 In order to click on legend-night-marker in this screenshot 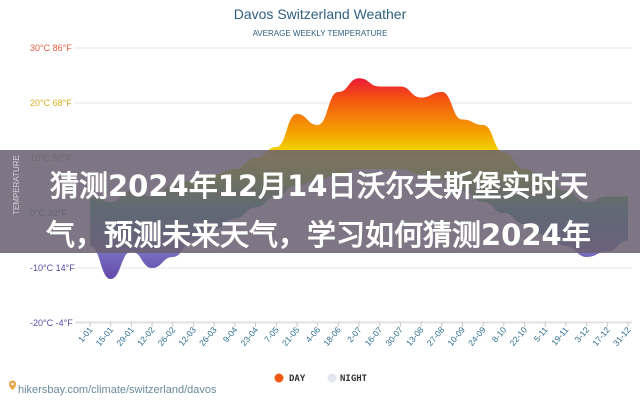, I will do `click(332, 378)`.